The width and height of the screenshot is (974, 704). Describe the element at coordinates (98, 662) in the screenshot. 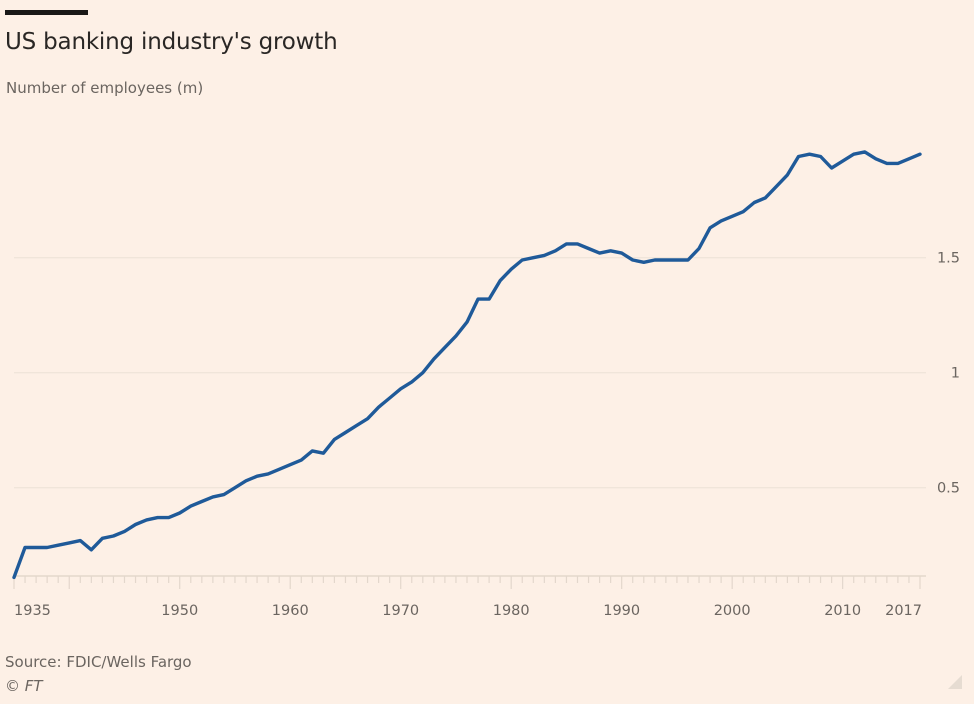

I see `source-note: Source: FDIC/Wells Fargo` at that location.